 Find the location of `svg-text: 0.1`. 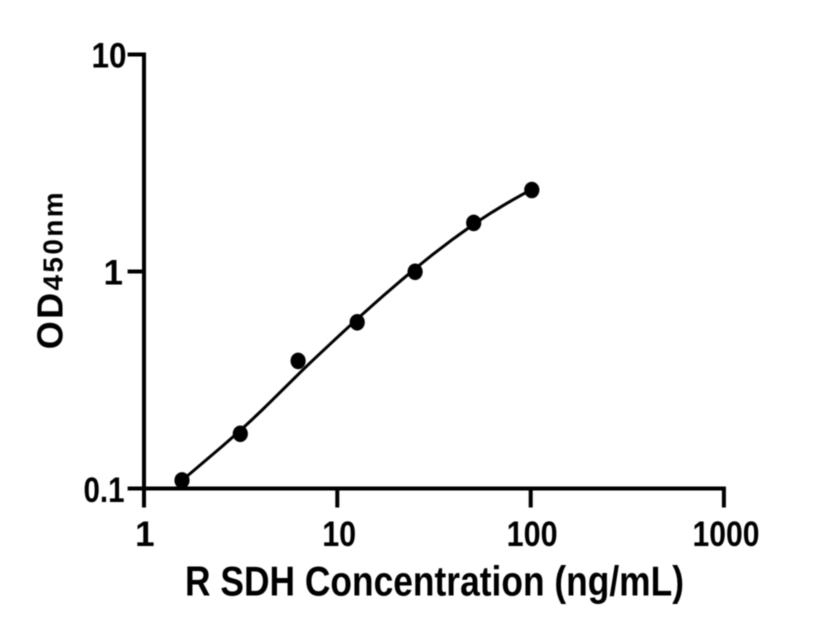

svg-text: 0.1 is located at coordinates (104, 490).